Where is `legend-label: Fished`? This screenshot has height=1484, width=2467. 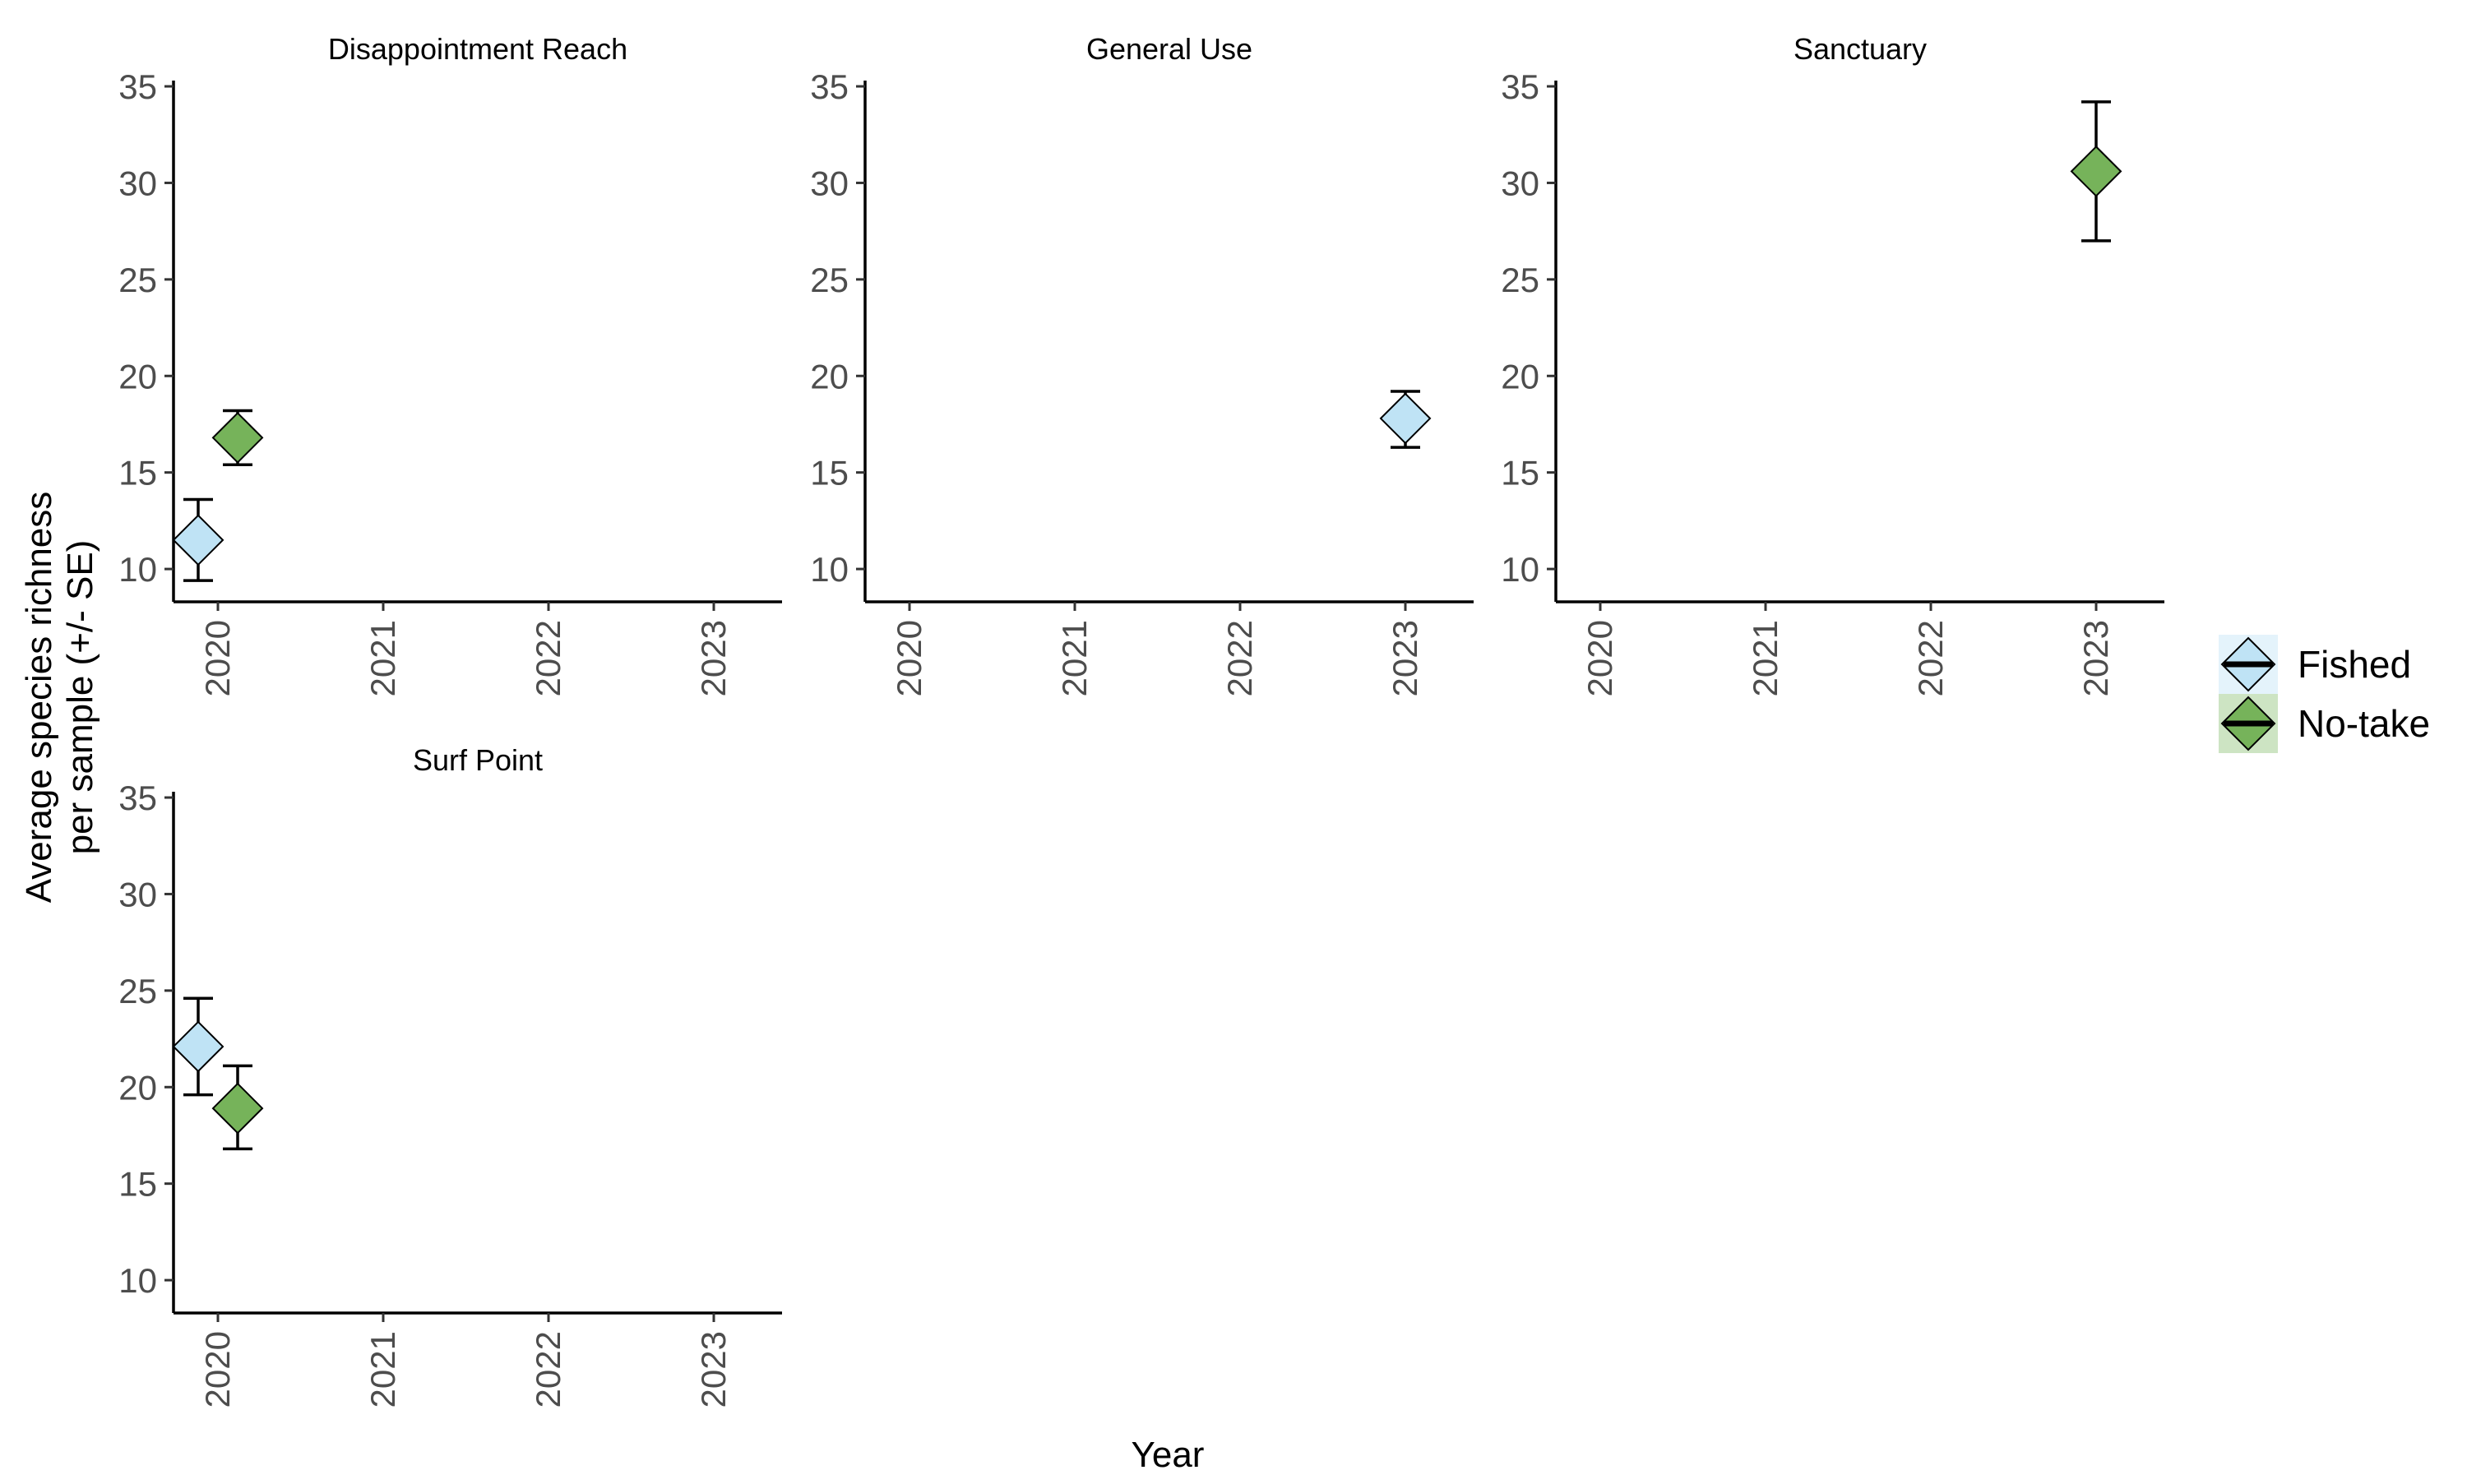
legend-label: Fished is located at coordinates (2354, 664).